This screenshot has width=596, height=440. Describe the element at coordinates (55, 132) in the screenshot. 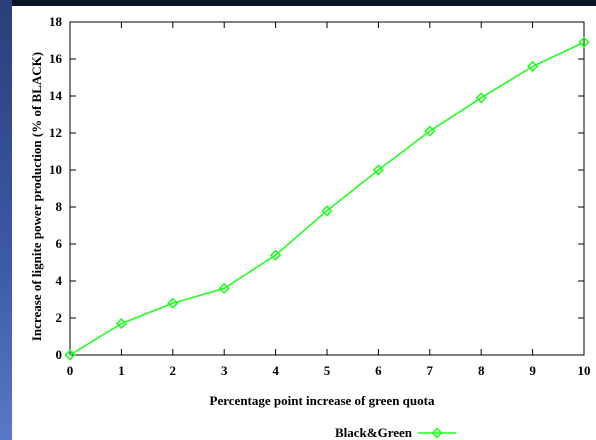

I see `y-tick-label: 12` at that location.